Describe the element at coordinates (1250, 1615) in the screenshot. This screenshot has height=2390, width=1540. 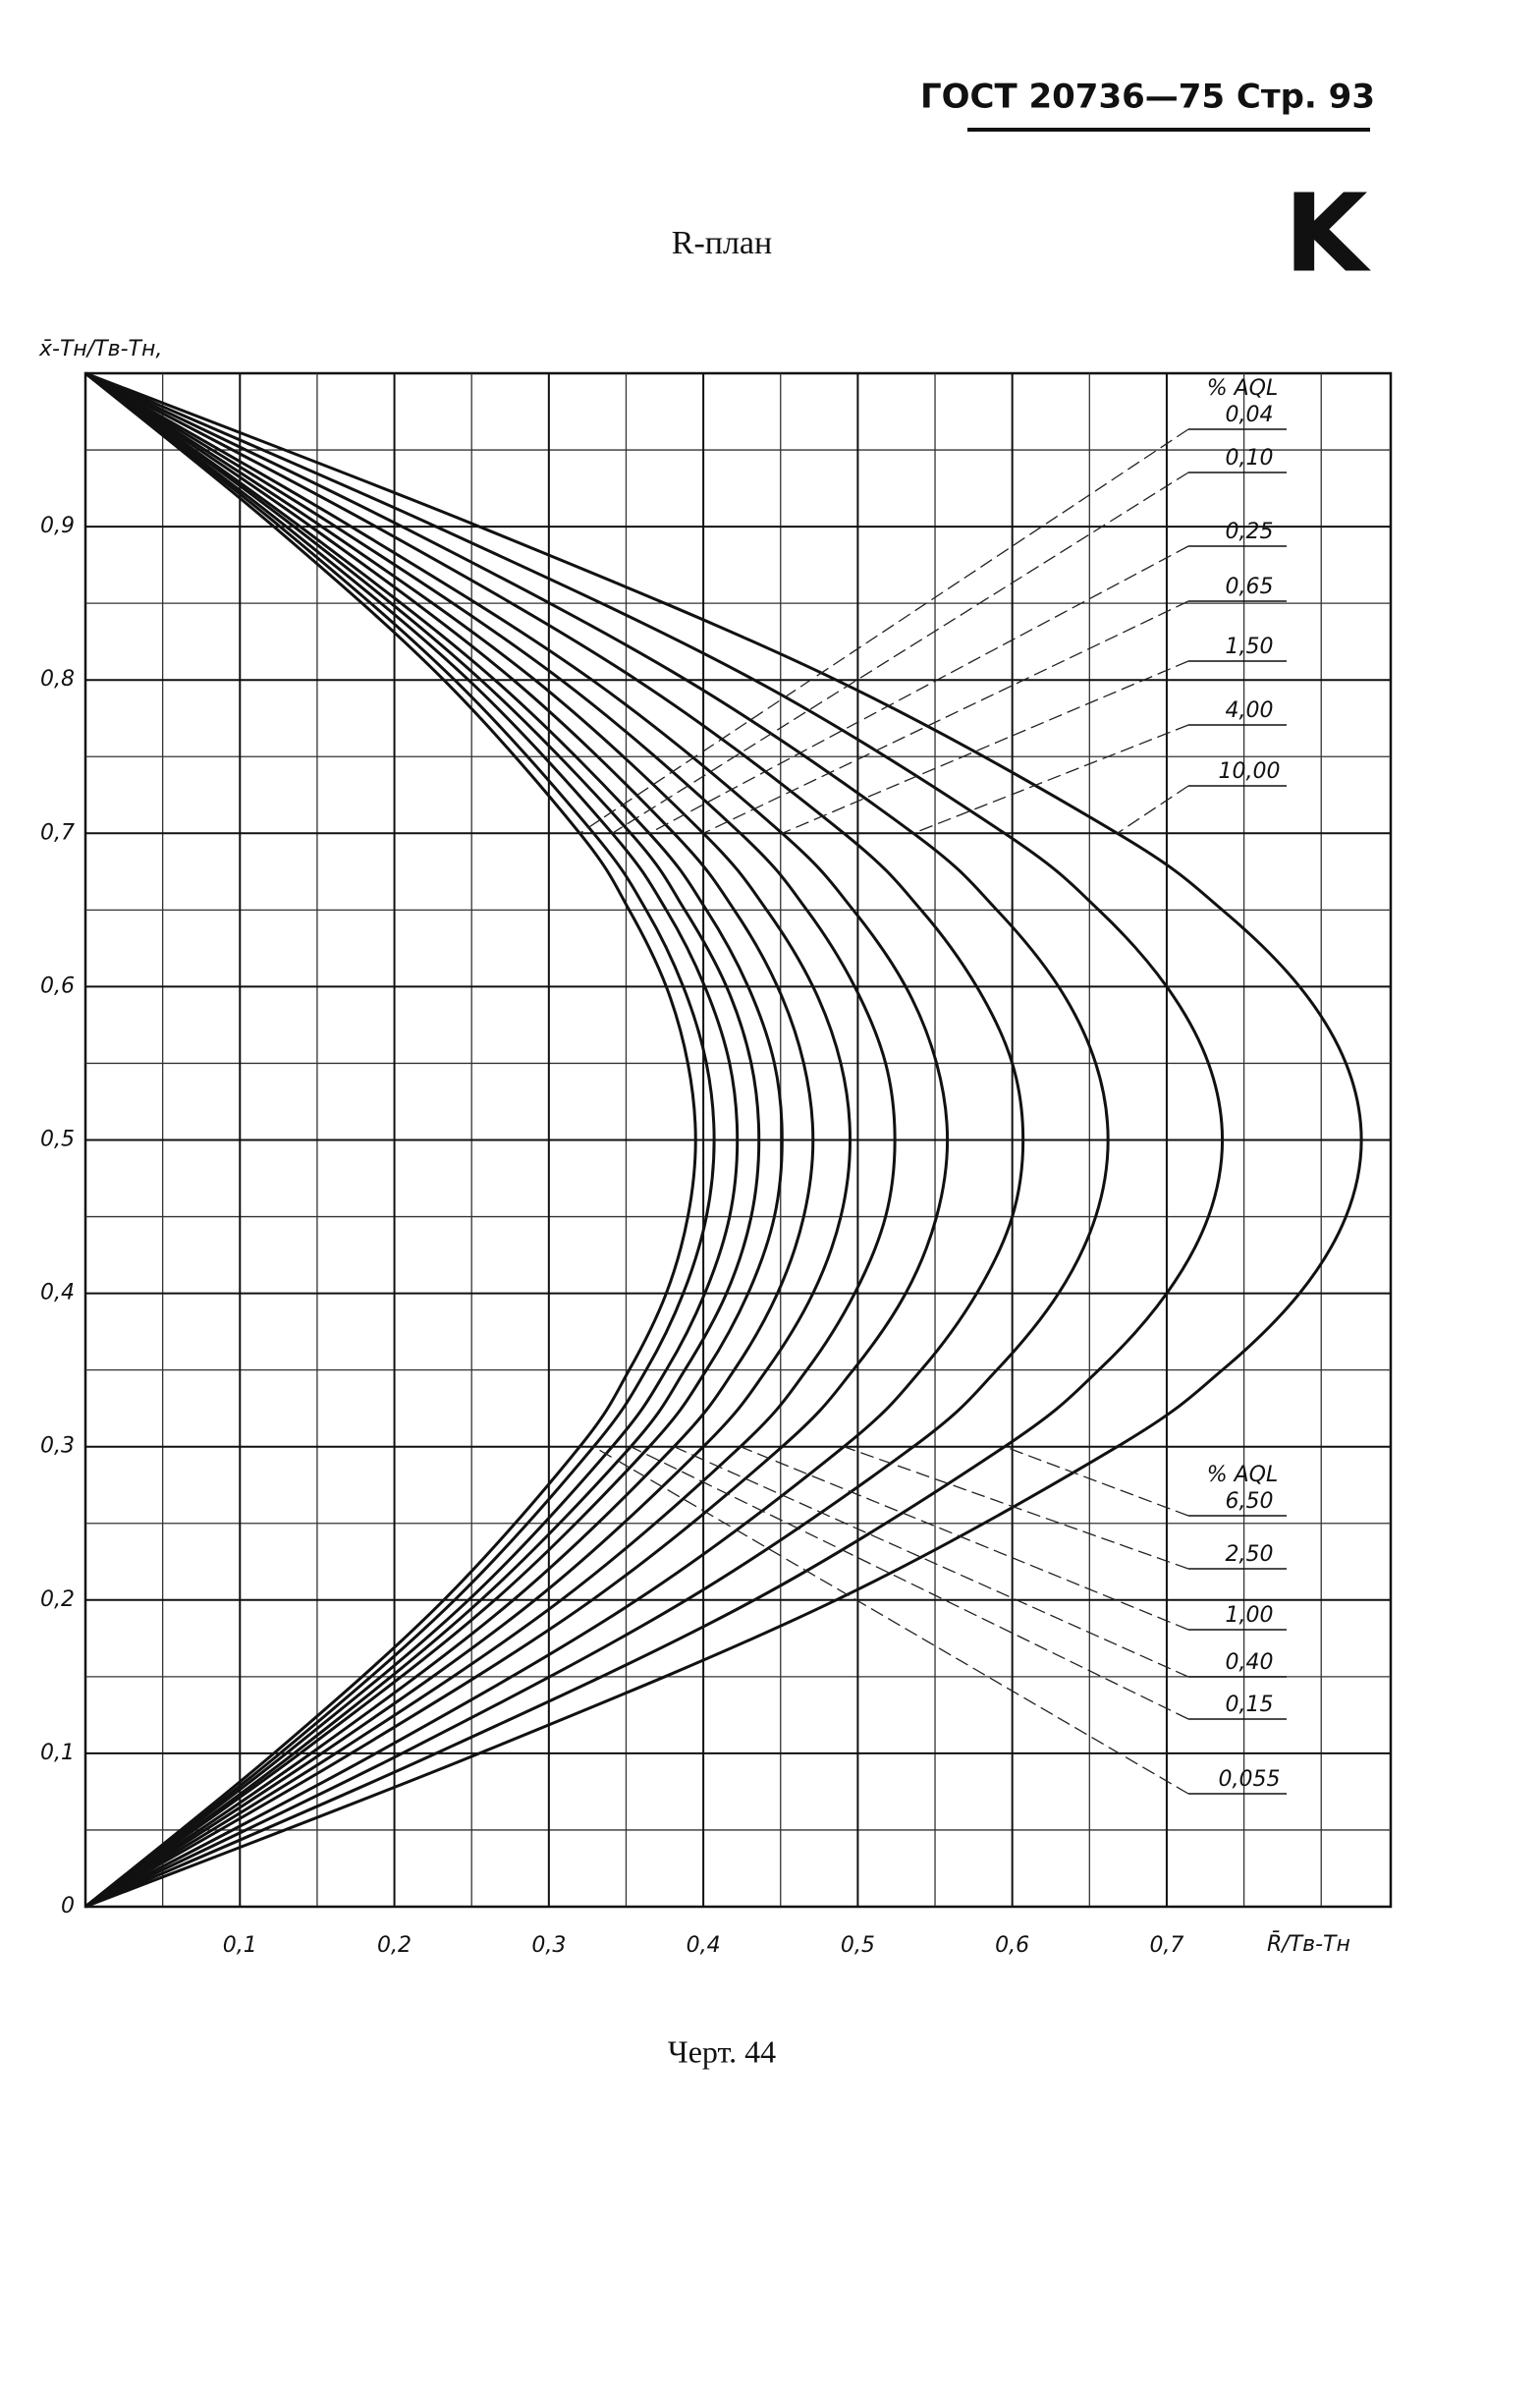
I see `legend-label: 1,00` at that location.